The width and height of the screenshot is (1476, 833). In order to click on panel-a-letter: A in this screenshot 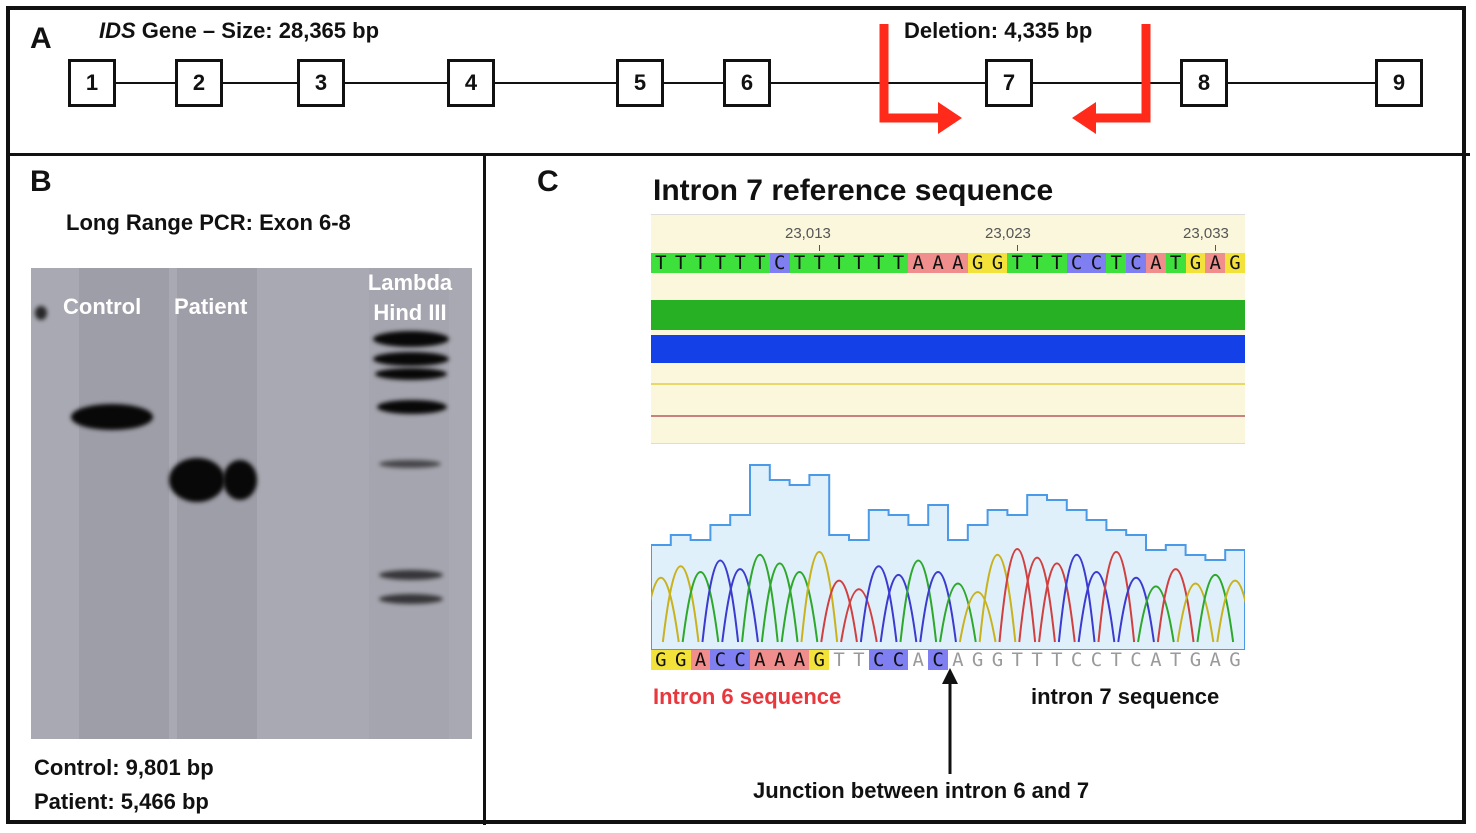, I will do `click(41, 38)`.